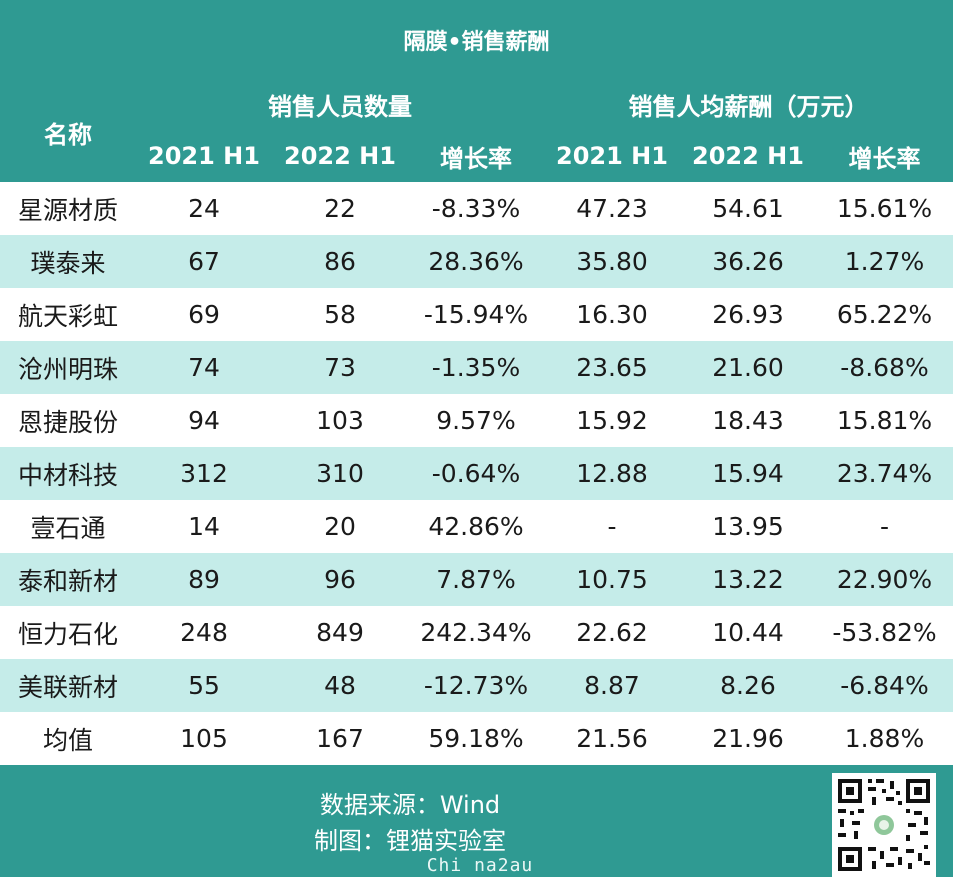  Describe the element at coordinates (204, 738) in the screenshot. I see `headcount-2021h1-cell: 105` at that location.